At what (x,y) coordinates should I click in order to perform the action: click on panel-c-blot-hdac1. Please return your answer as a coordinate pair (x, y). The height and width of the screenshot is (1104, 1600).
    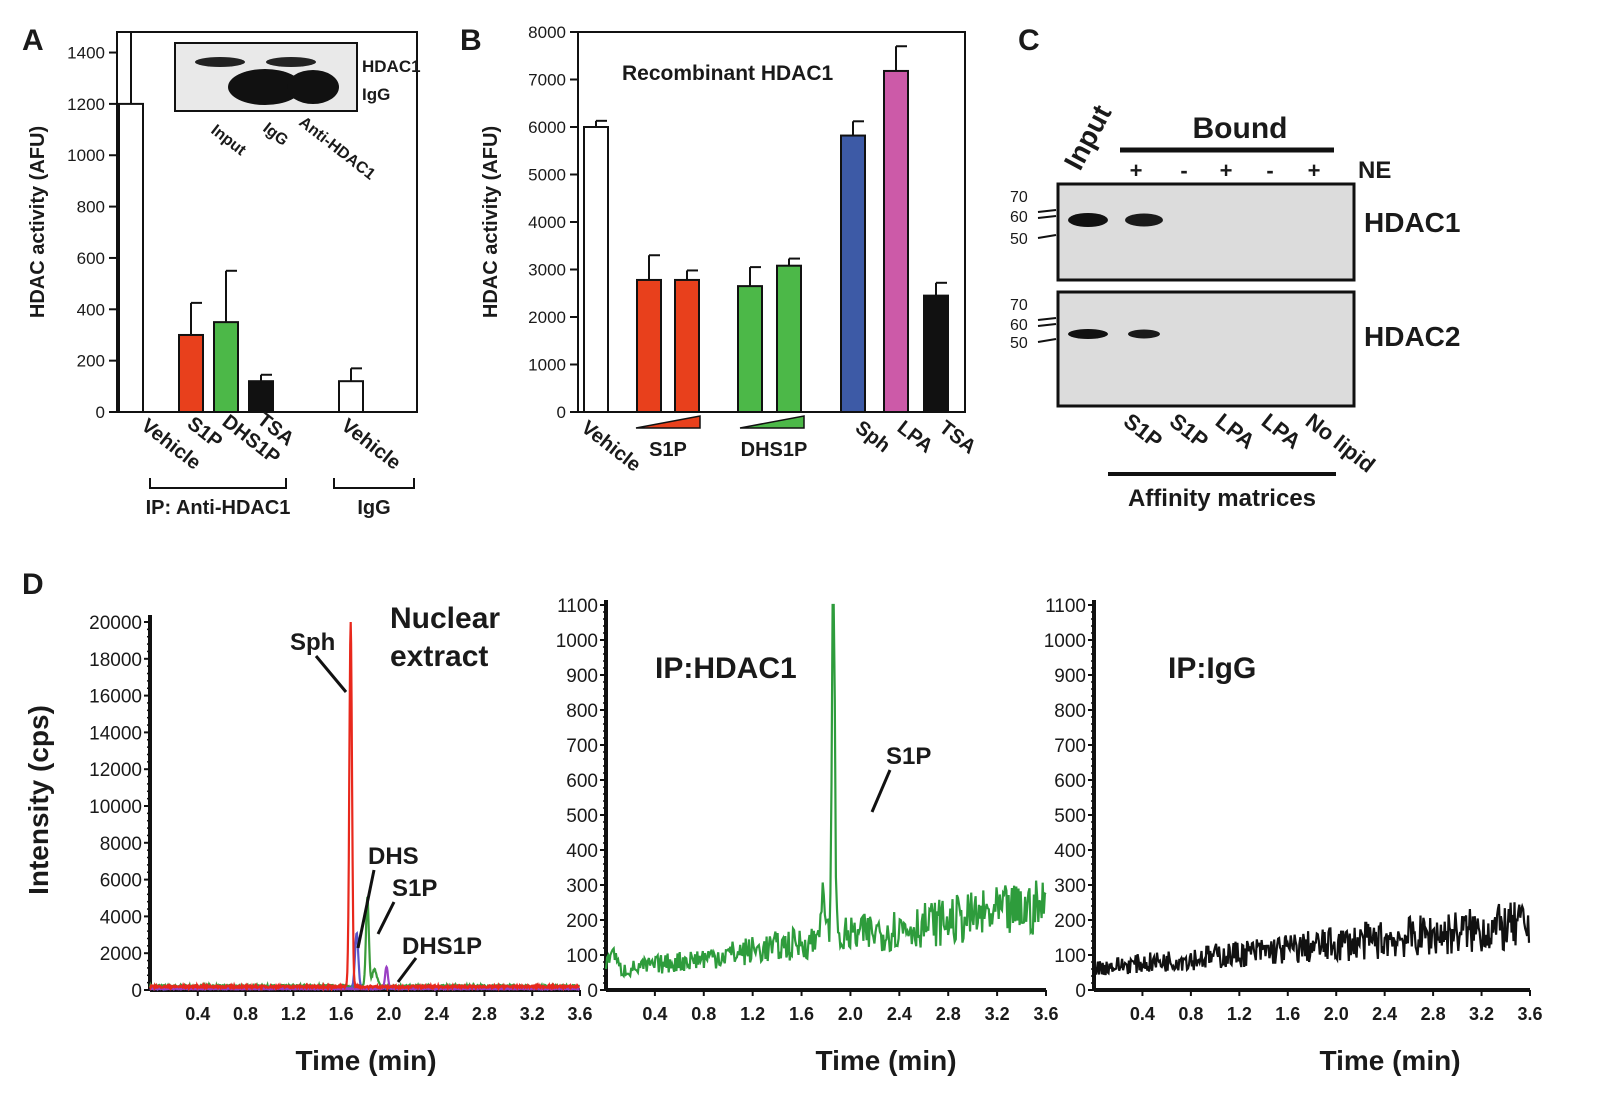
    Looking at the image, I should click on (1206, 232).